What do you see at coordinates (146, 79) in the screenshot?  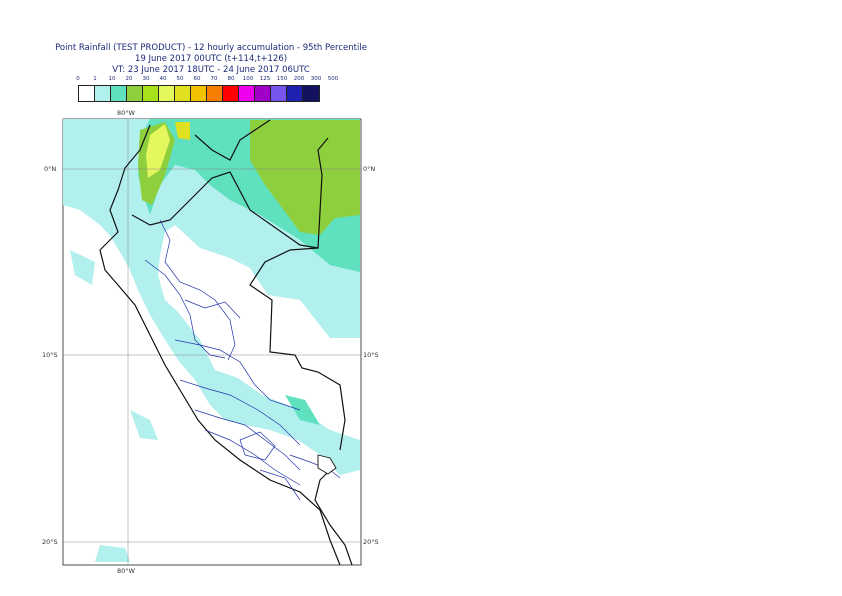 I see `legend-label: 30` at bounding box center [146, 79].